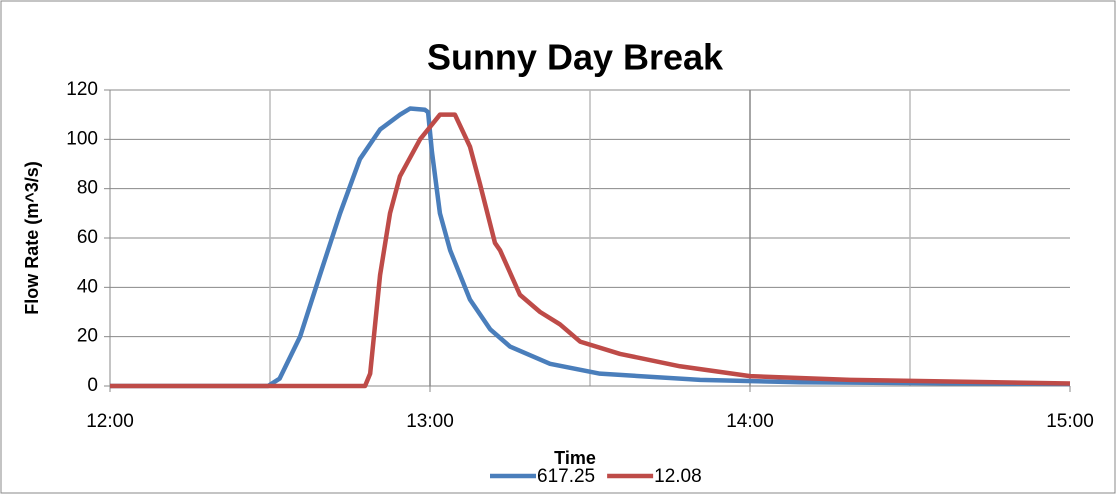 Image resolution: width=1117 pixels, height=495 pixels. What do you see at coordinates (87, 237) in the screenshot?
I see `y-tick-label: 60` at bounding box center [87, 237].